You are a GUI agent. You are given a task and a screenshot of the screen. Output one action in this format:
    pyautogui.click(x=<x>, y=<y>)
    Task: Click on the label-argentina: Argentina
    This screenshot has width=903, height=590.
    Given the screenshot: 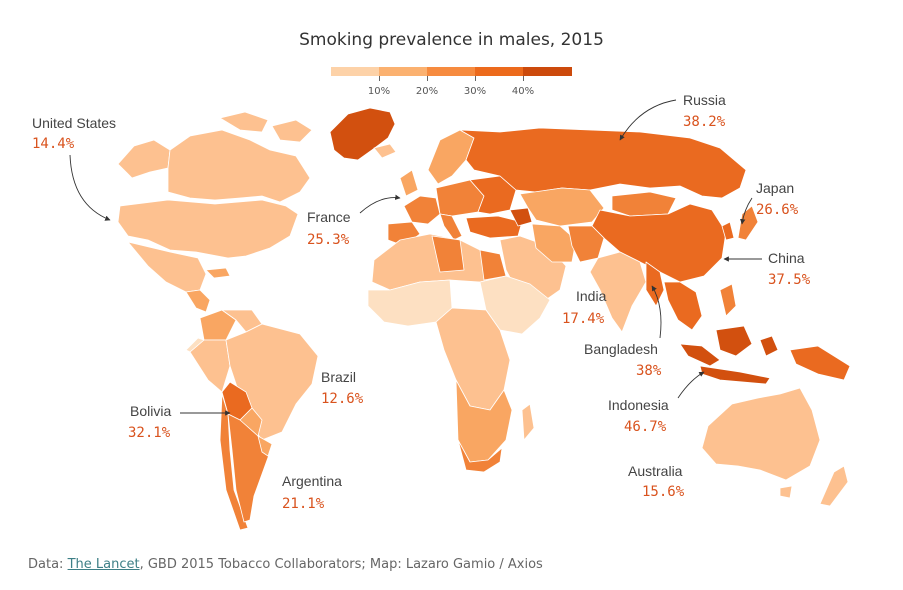 What is the action you would take?
    pyautogui.click(x=312, y=481)
    